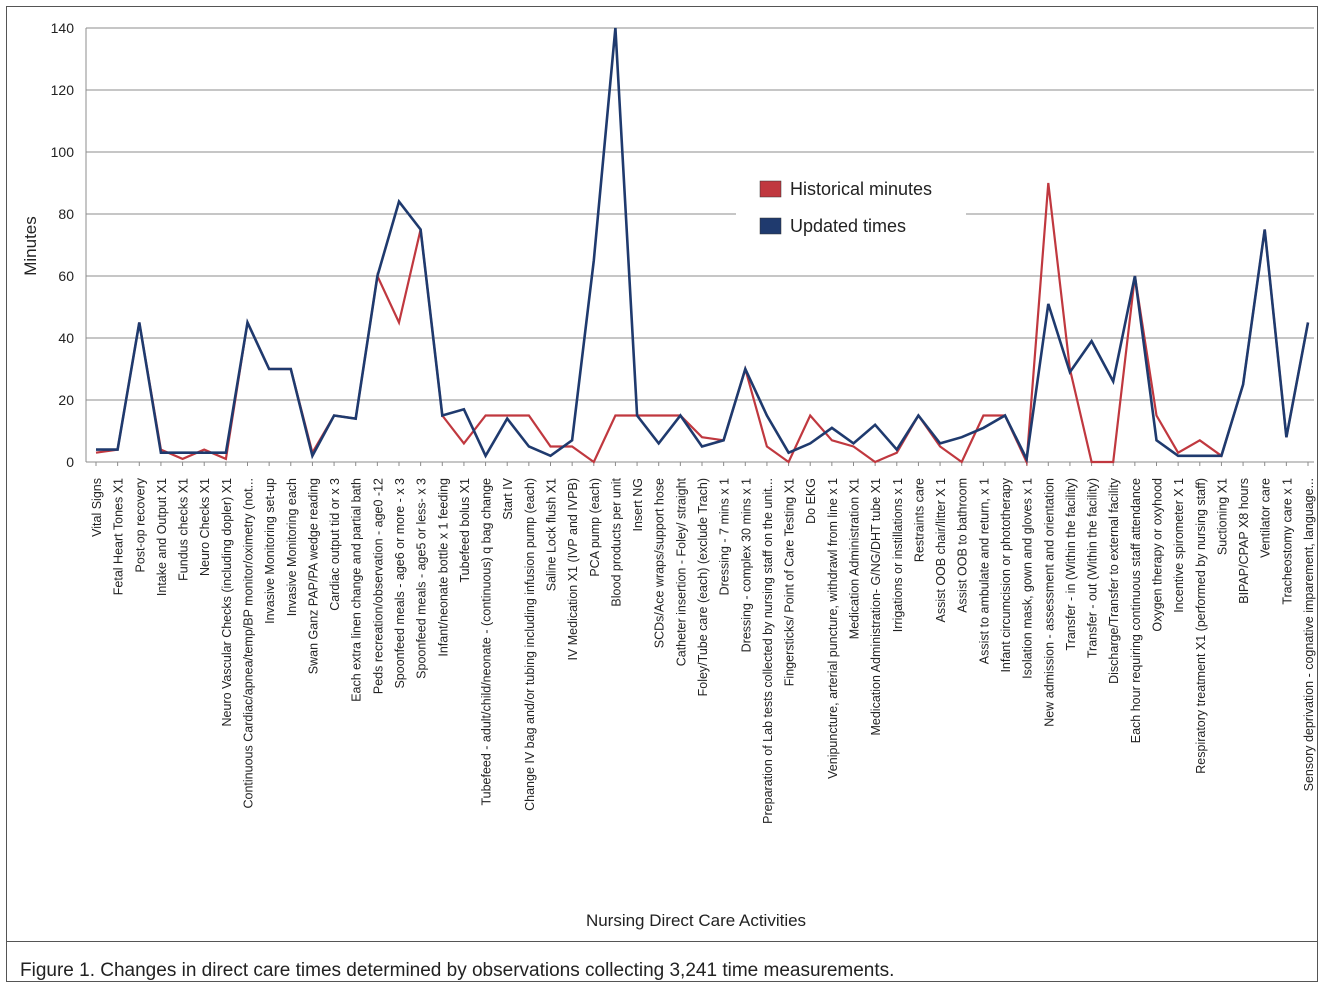 This screenshot has height=987, width=1325. I want to click on y-axis-label: Minutes, so click(30, 246).